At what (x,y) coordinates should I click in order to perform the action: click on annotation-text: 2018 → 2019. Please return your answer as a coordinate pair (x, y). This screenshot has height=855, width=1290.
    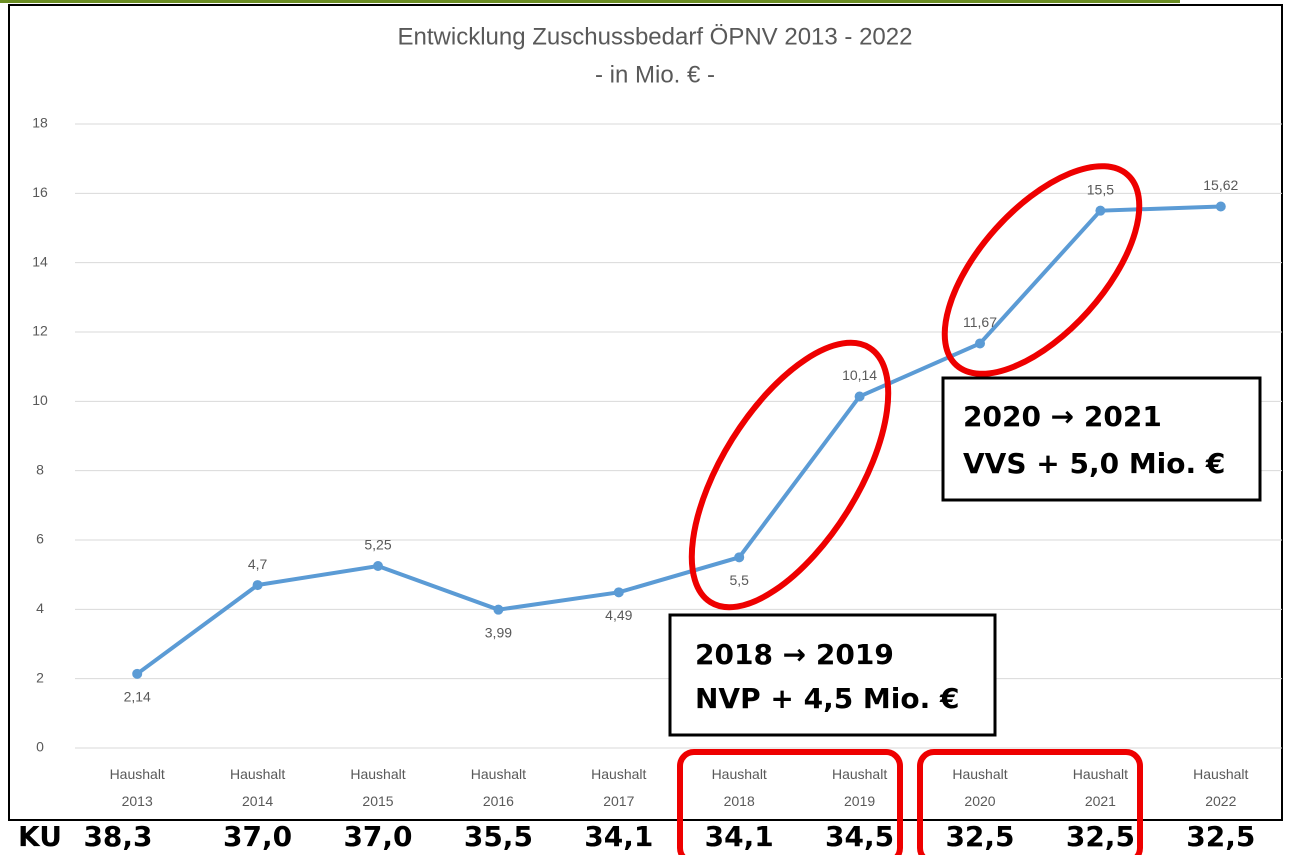
    Looking at the image, I should click on (794, 654).